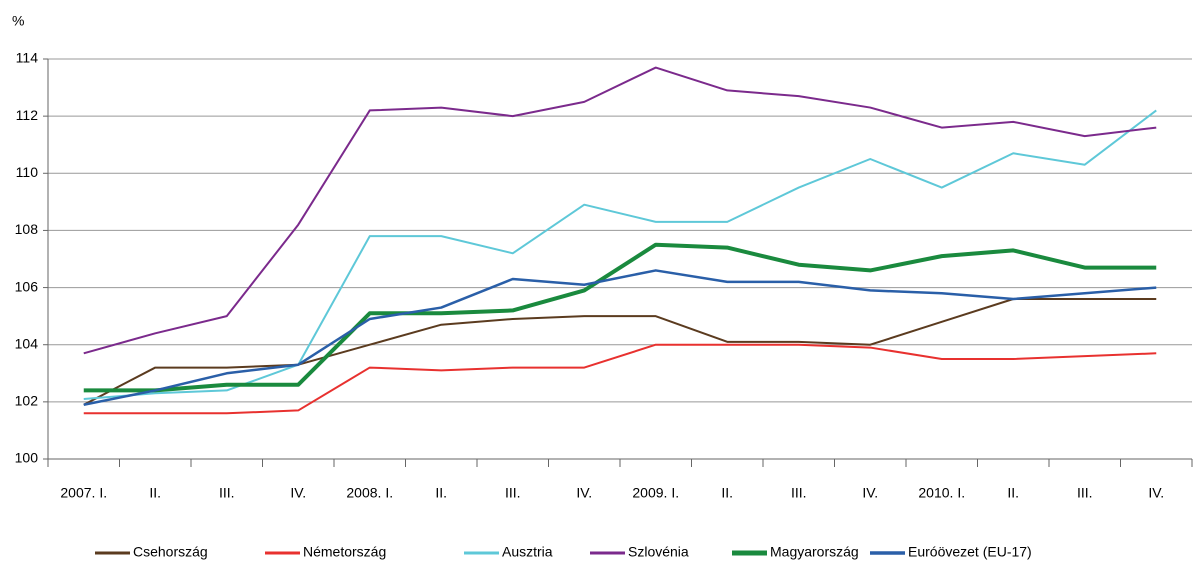 Image resolution: width=1195 pixels, height=574 pixels. What do you see at coordinates (27, 58) in the screenshot?
I see `y-tick-label: 114` at bounding box center [27, 58].